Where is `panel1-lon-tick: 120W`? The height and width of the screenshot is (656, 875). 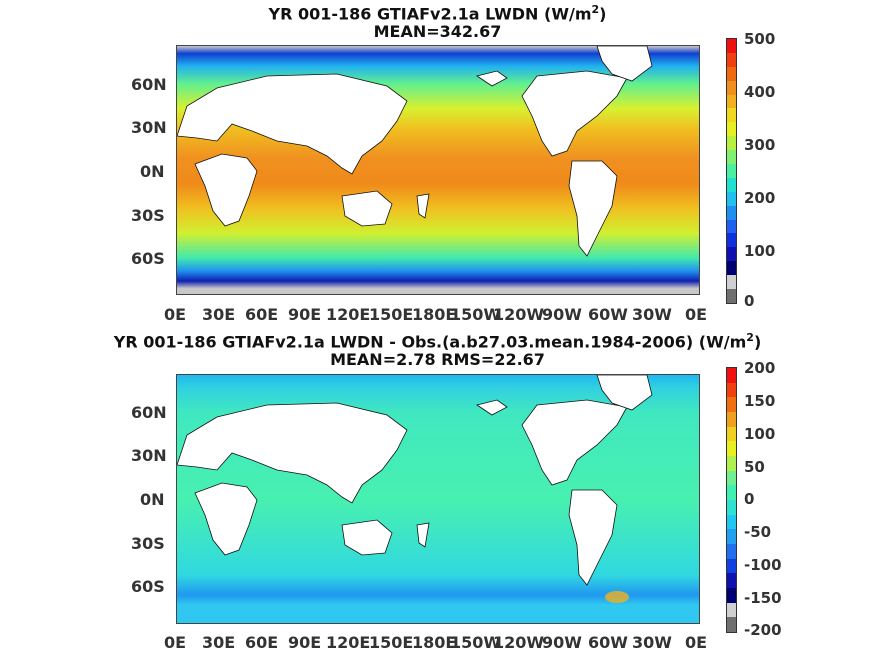 panel1-lon-tick: 120W is located at coordinates (519, 314).